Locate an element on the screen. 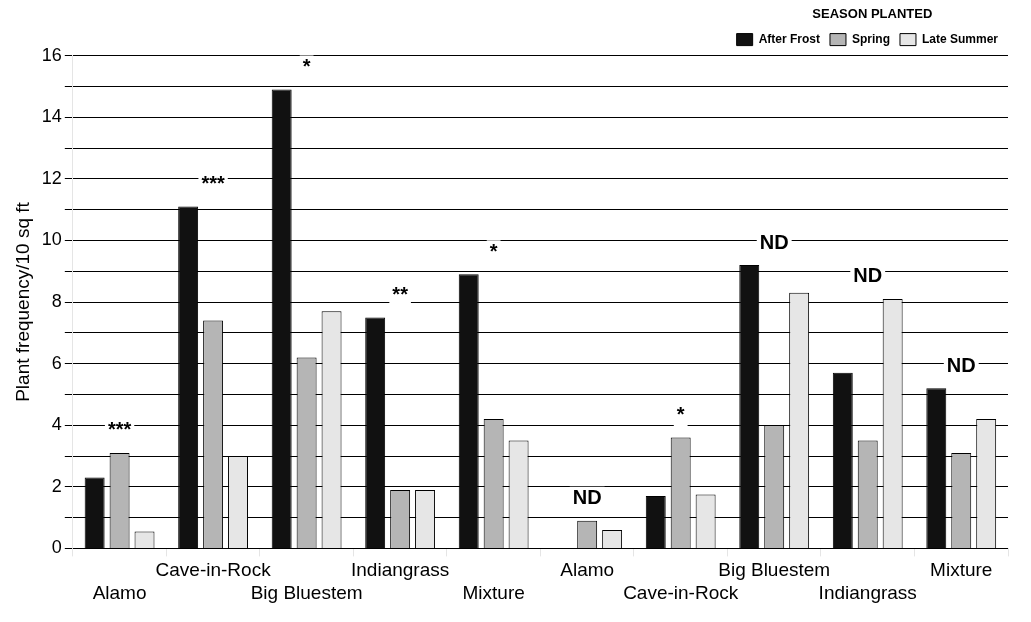 This screenshot has width=1031, height=622. y-tick-label: 10 is located at coordinates (51, 239).